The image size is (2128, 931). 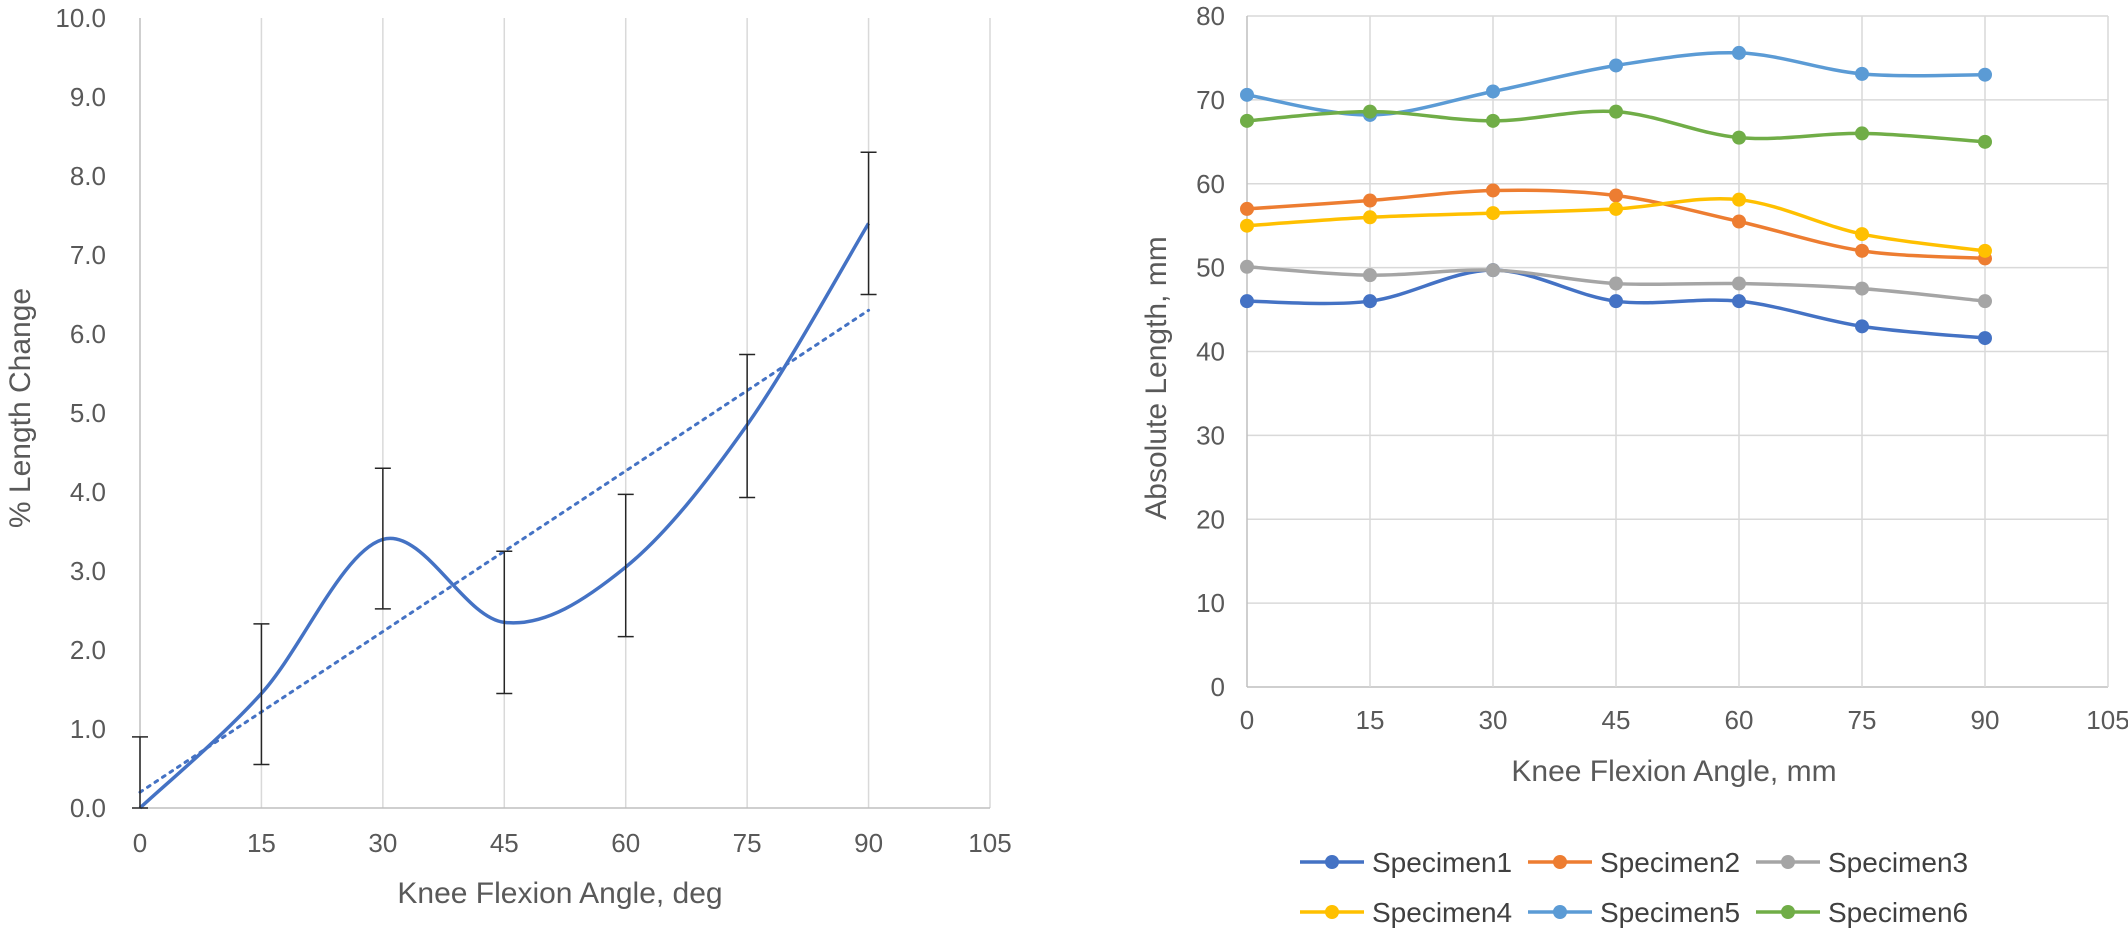 I want to click on left-x-tick-label: 30, so click(x=382, y=843).